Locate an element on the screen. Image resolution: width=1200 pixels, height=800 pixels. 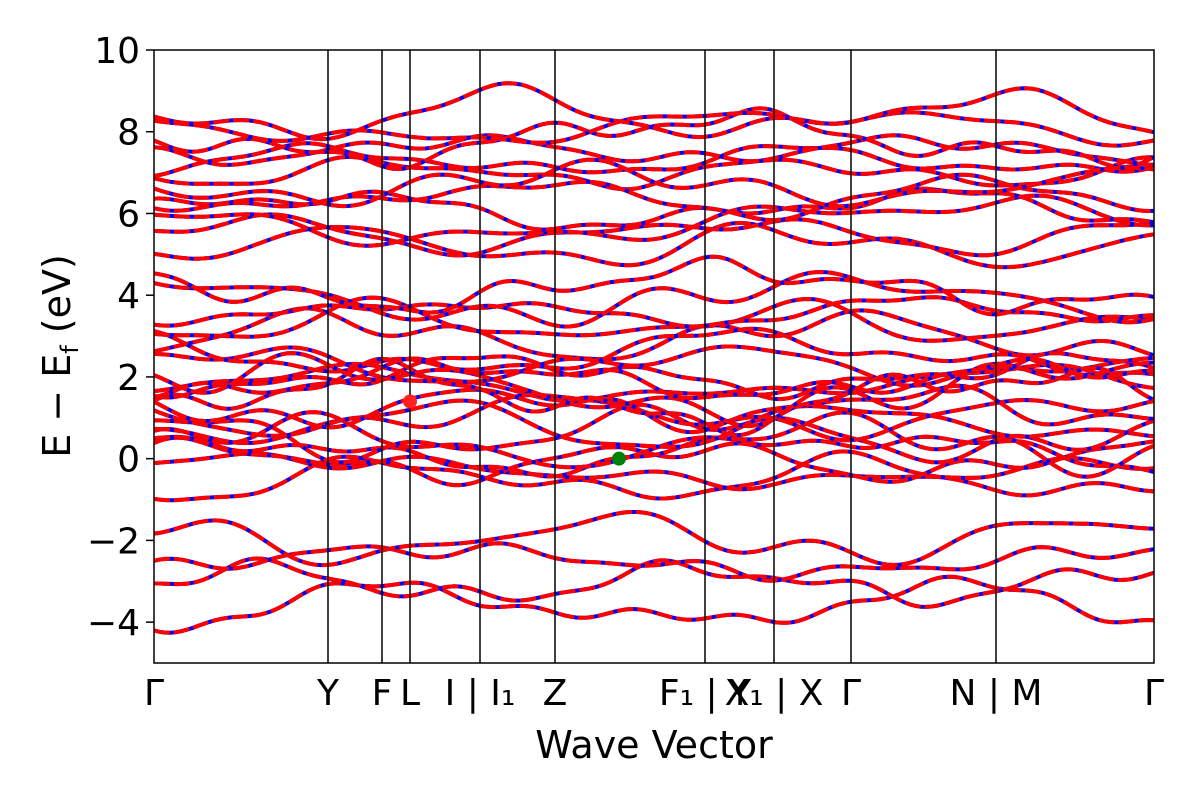
y-axis-label-unit: (eV) is located at coordinates (57, 299).